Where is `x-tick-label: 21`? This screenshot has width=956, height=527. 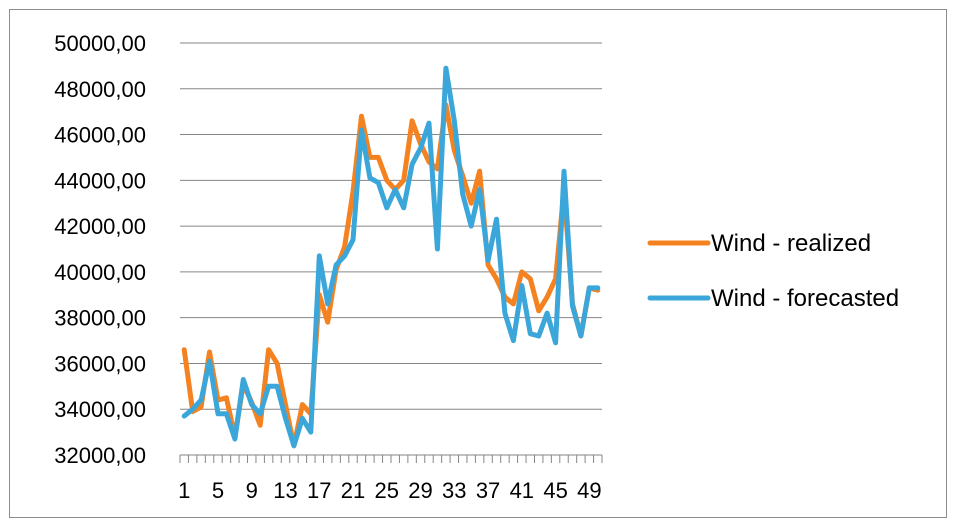 x-tick-label: 21 is located at coordinates (353, 490).